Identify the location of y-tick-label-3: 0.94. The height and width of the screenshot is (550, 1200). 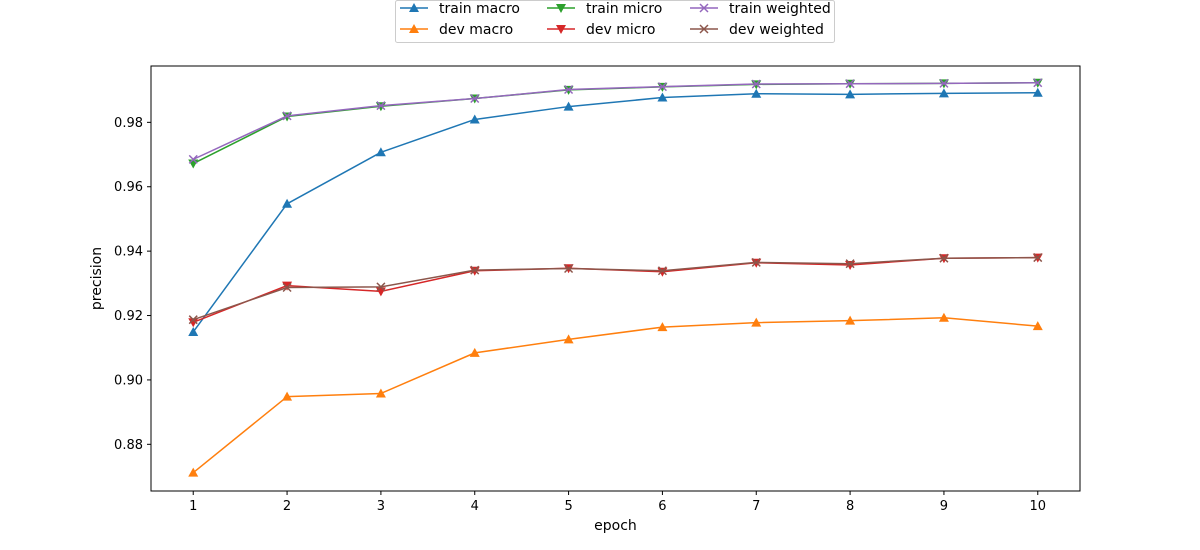
(128, 252).